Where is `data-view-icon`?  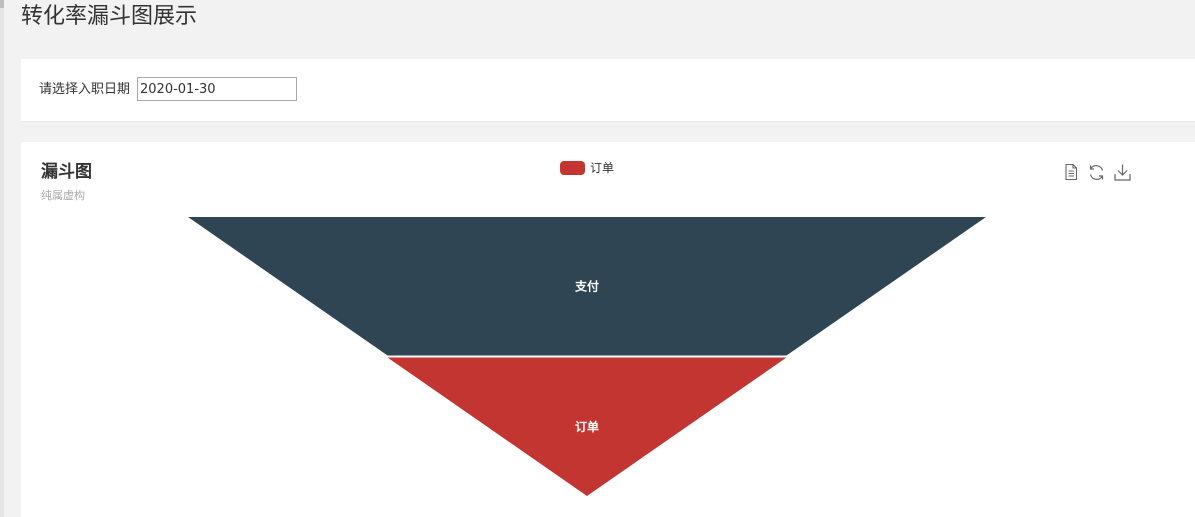
data-view-icon is located at coordinates (1071, 172).